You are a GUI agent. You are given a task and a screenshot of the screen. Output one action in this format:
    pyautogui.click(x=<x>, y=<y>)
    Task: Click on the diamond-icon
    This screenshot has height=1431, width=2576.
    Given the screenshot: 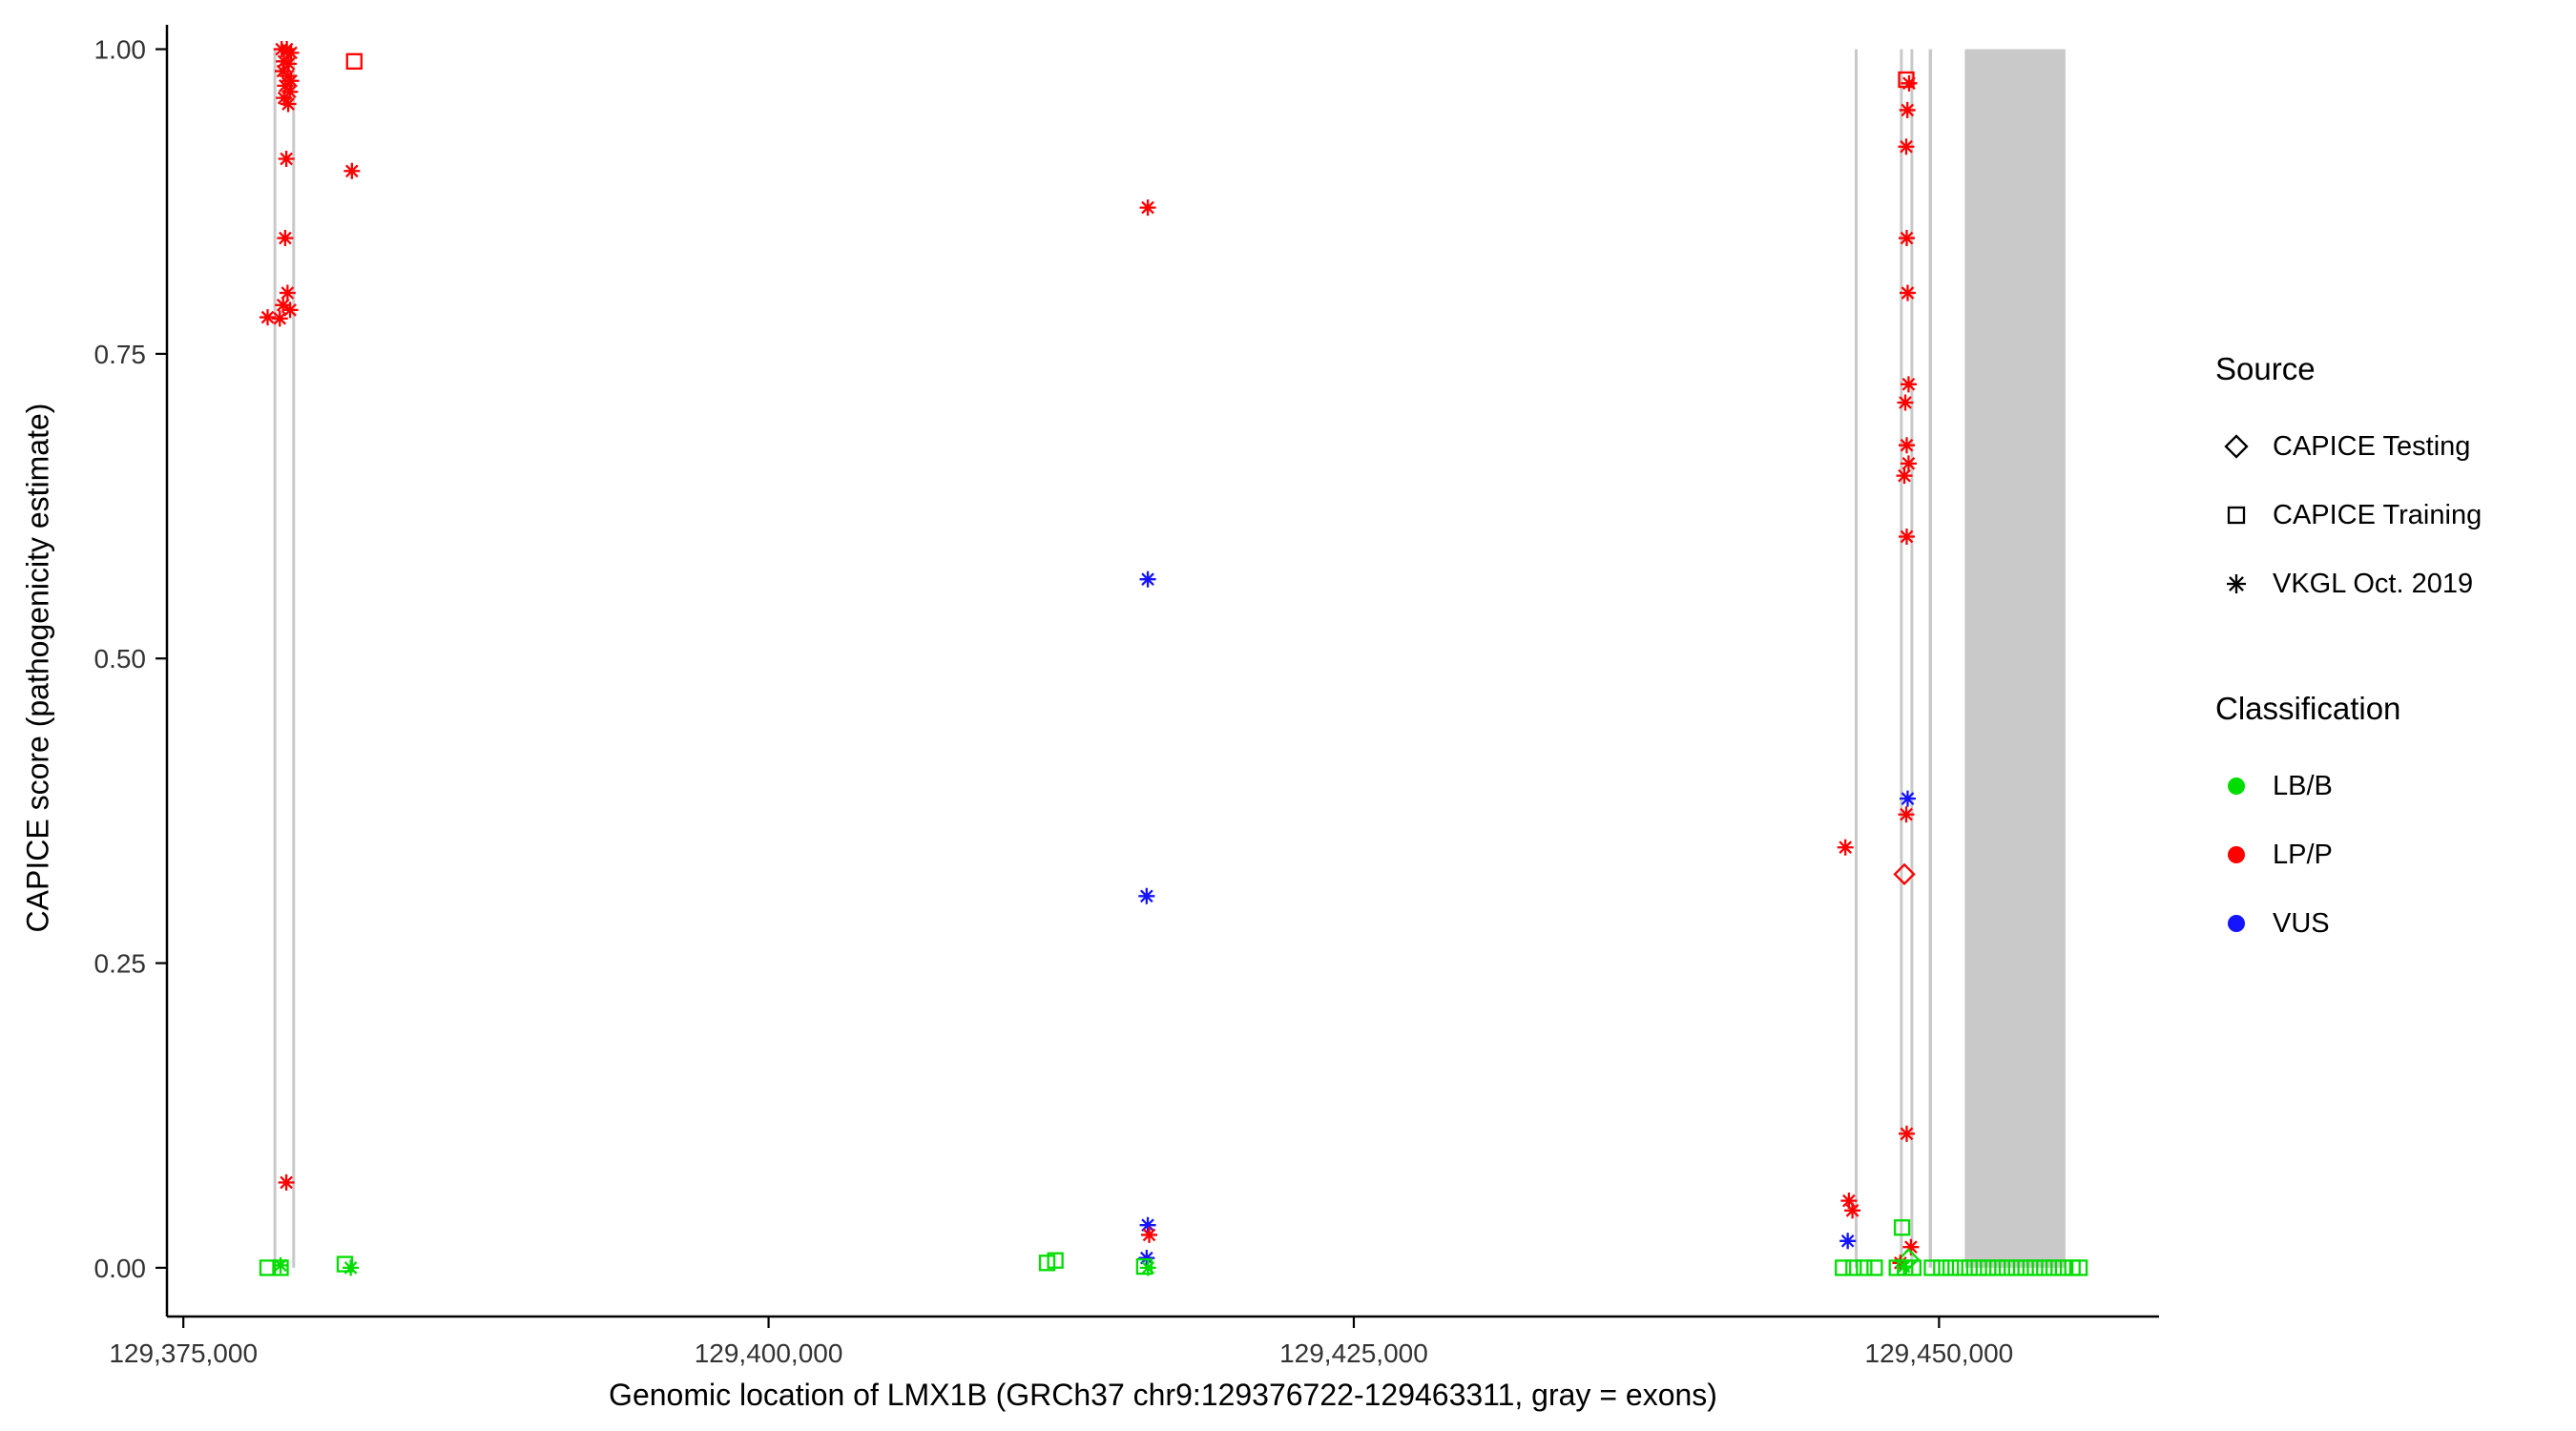 What is the action you would take?
    pyautogui.click(x=2236, y=446)
    